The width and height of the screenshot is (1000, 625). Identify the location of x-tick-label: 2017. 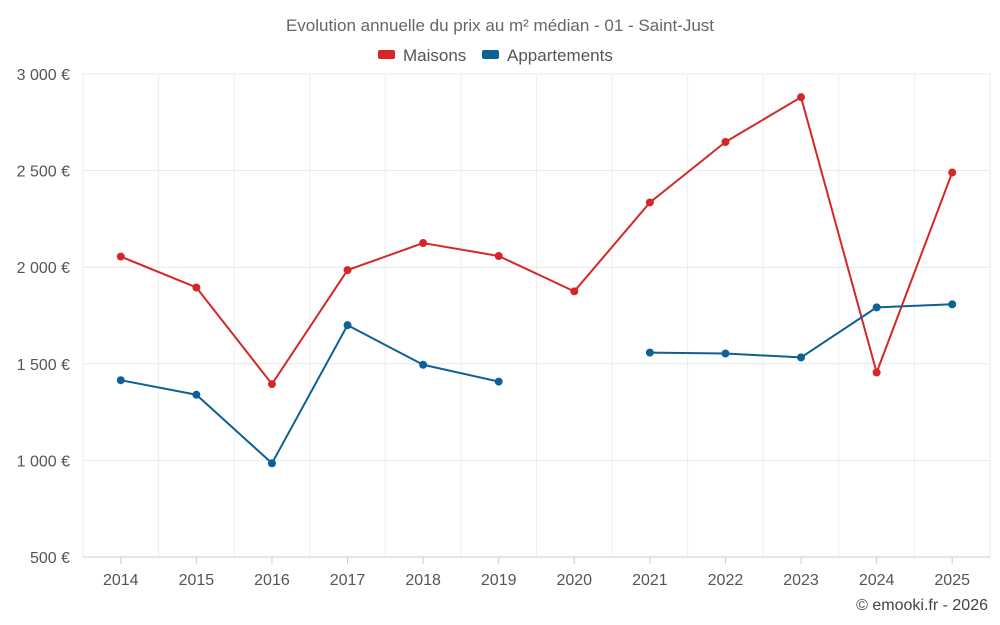
(348, 580).